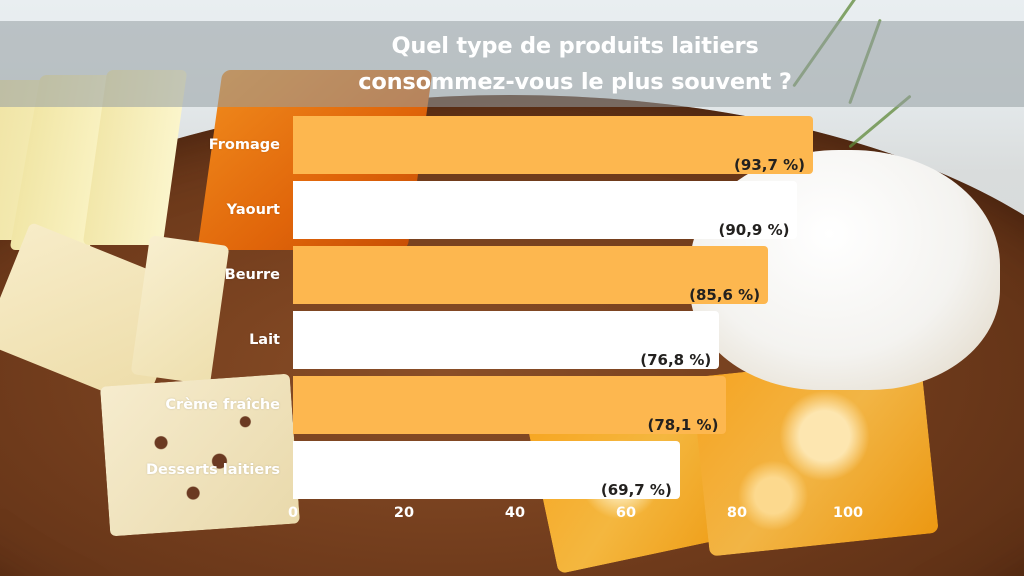 This screenshot has width=1024, height=576. Describe the element at coordinates (848, 513) in the screenshot. I see `x-tick-label: 100` at that location.